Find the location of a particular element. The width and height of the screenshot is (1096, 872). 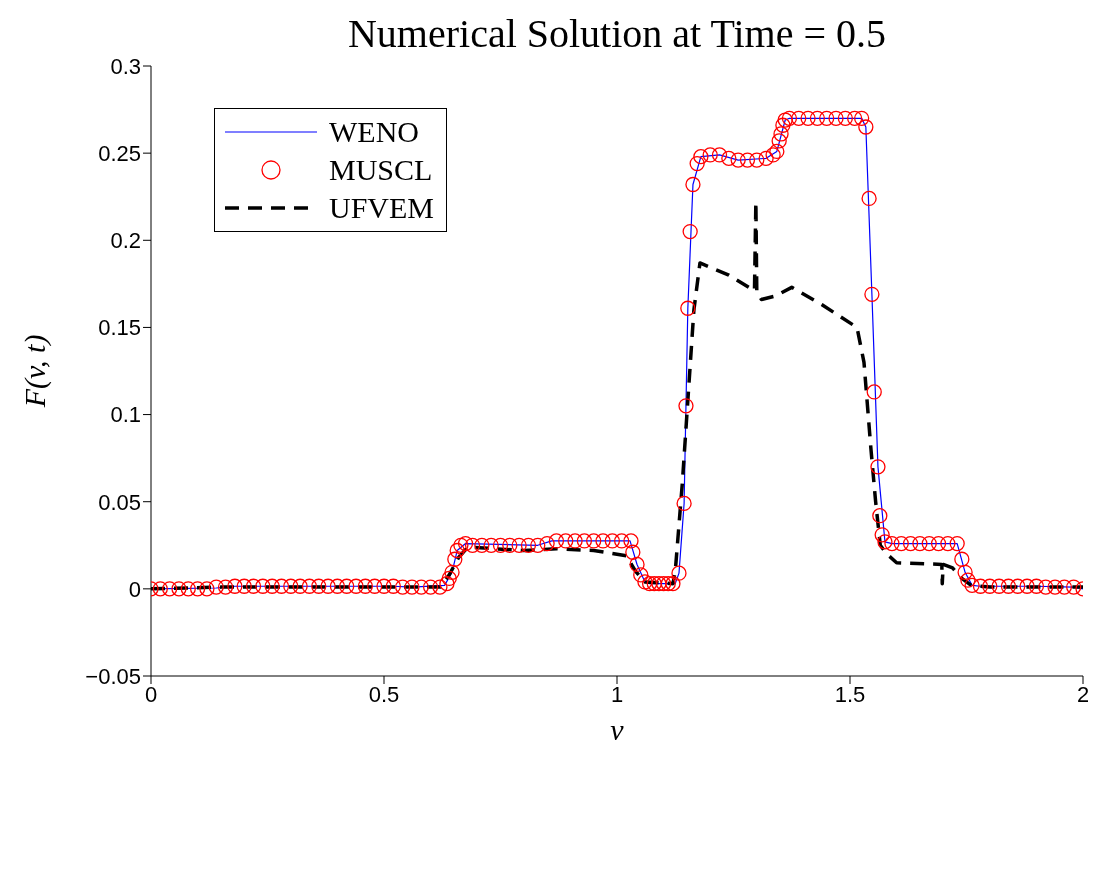

x-tick-label: 1 is located at coordinates (617, 694).